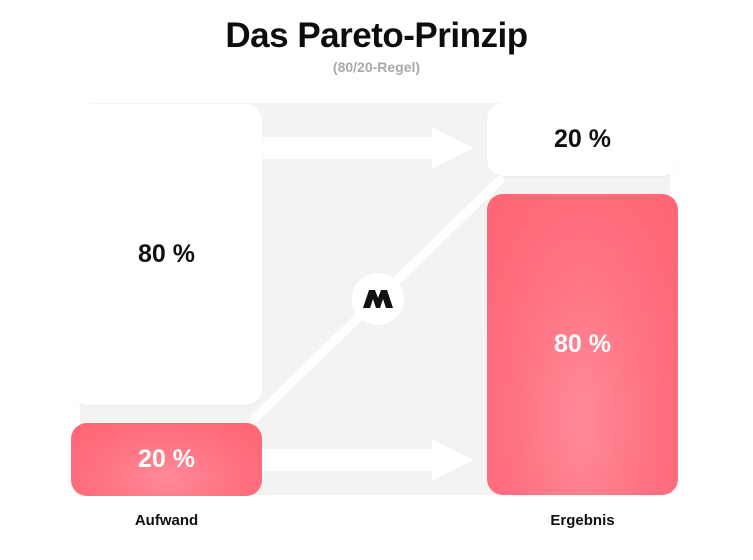 This screenshot has width=753, height=560. What do you see at coordinates (368, 460) in the screenshot?
I see `bottom-arrow` at bounding box center [368, 460].